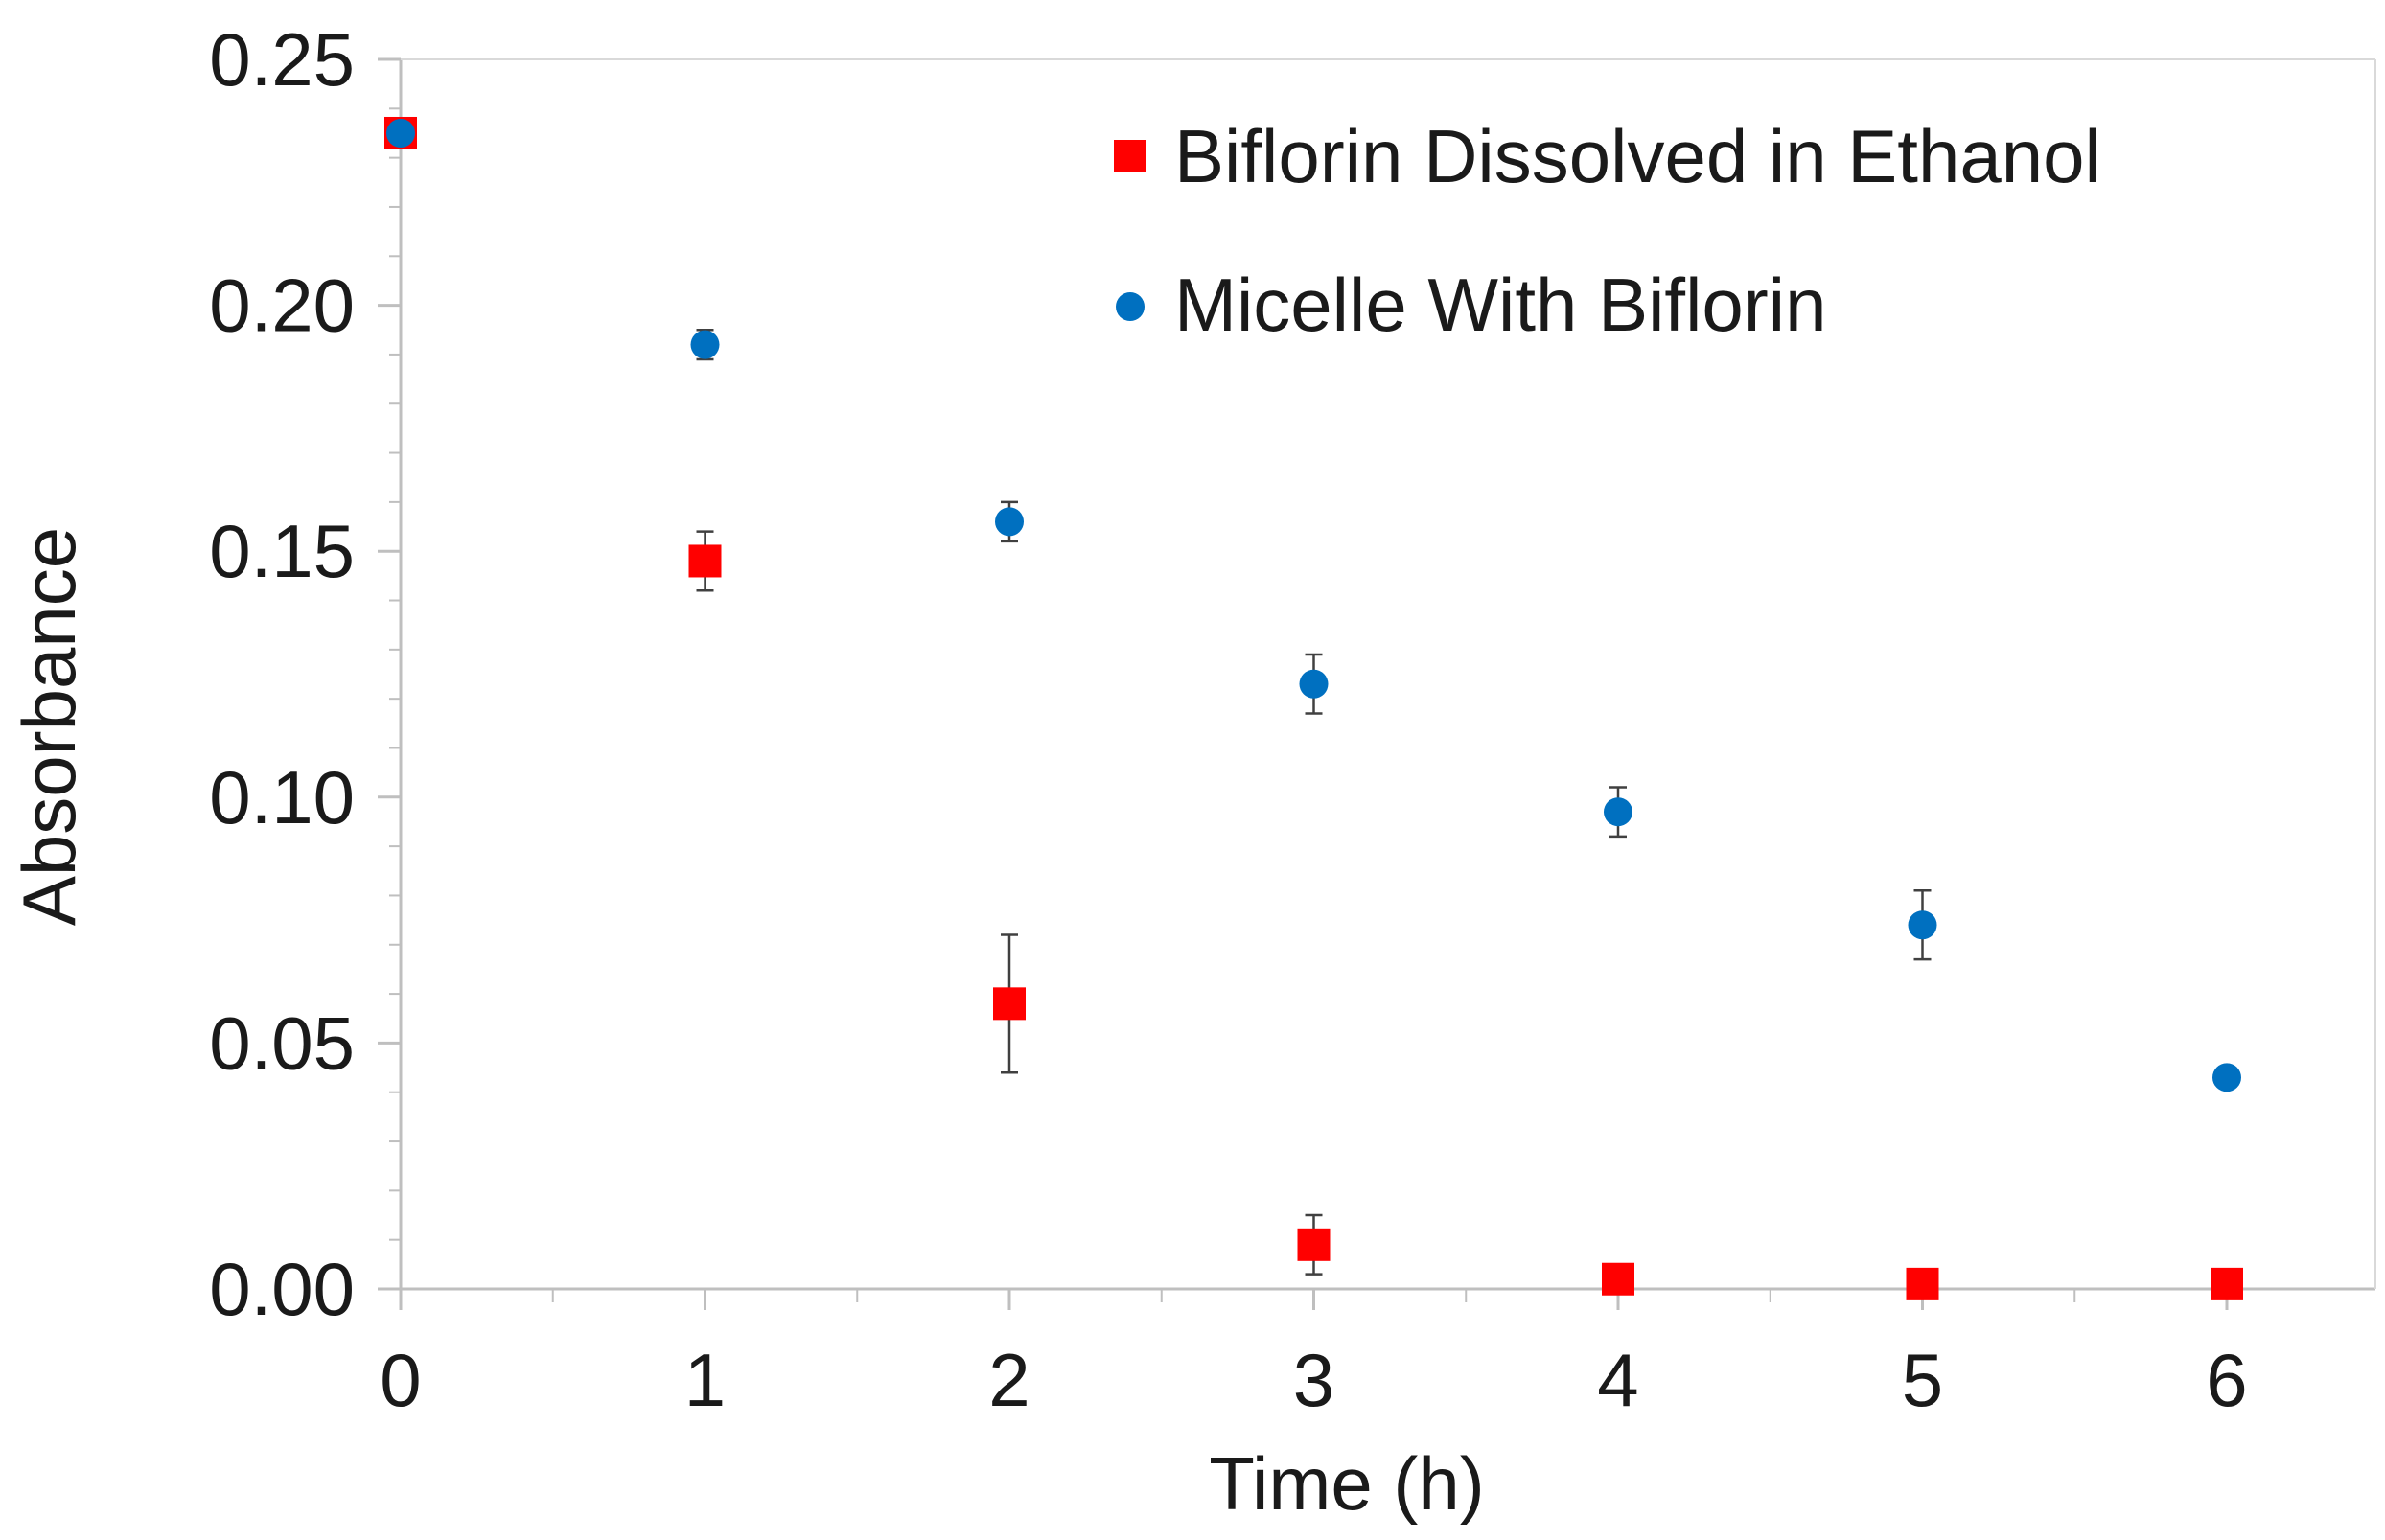  What do you see at coordinates (282, 1042) in the screenshot?
I see `y-tick-label: 0.05` at bounding box center [282, 1042].